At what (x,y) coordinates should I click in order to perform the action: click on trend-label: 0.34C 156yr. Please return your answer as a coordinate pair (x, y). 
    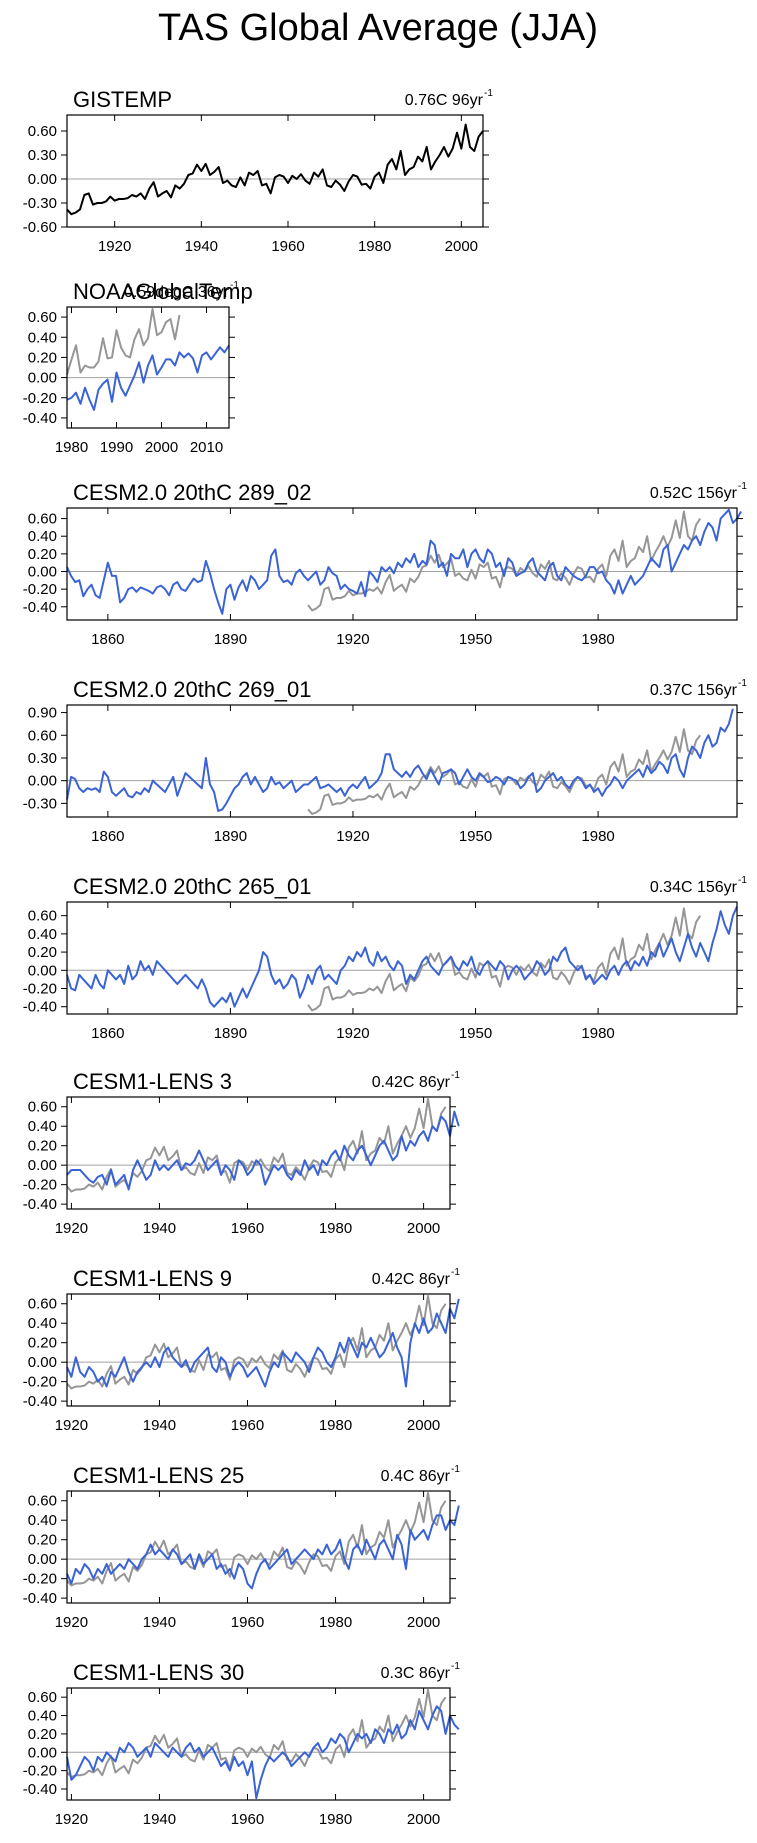
    Looking at the image, I should click on (694, 887).